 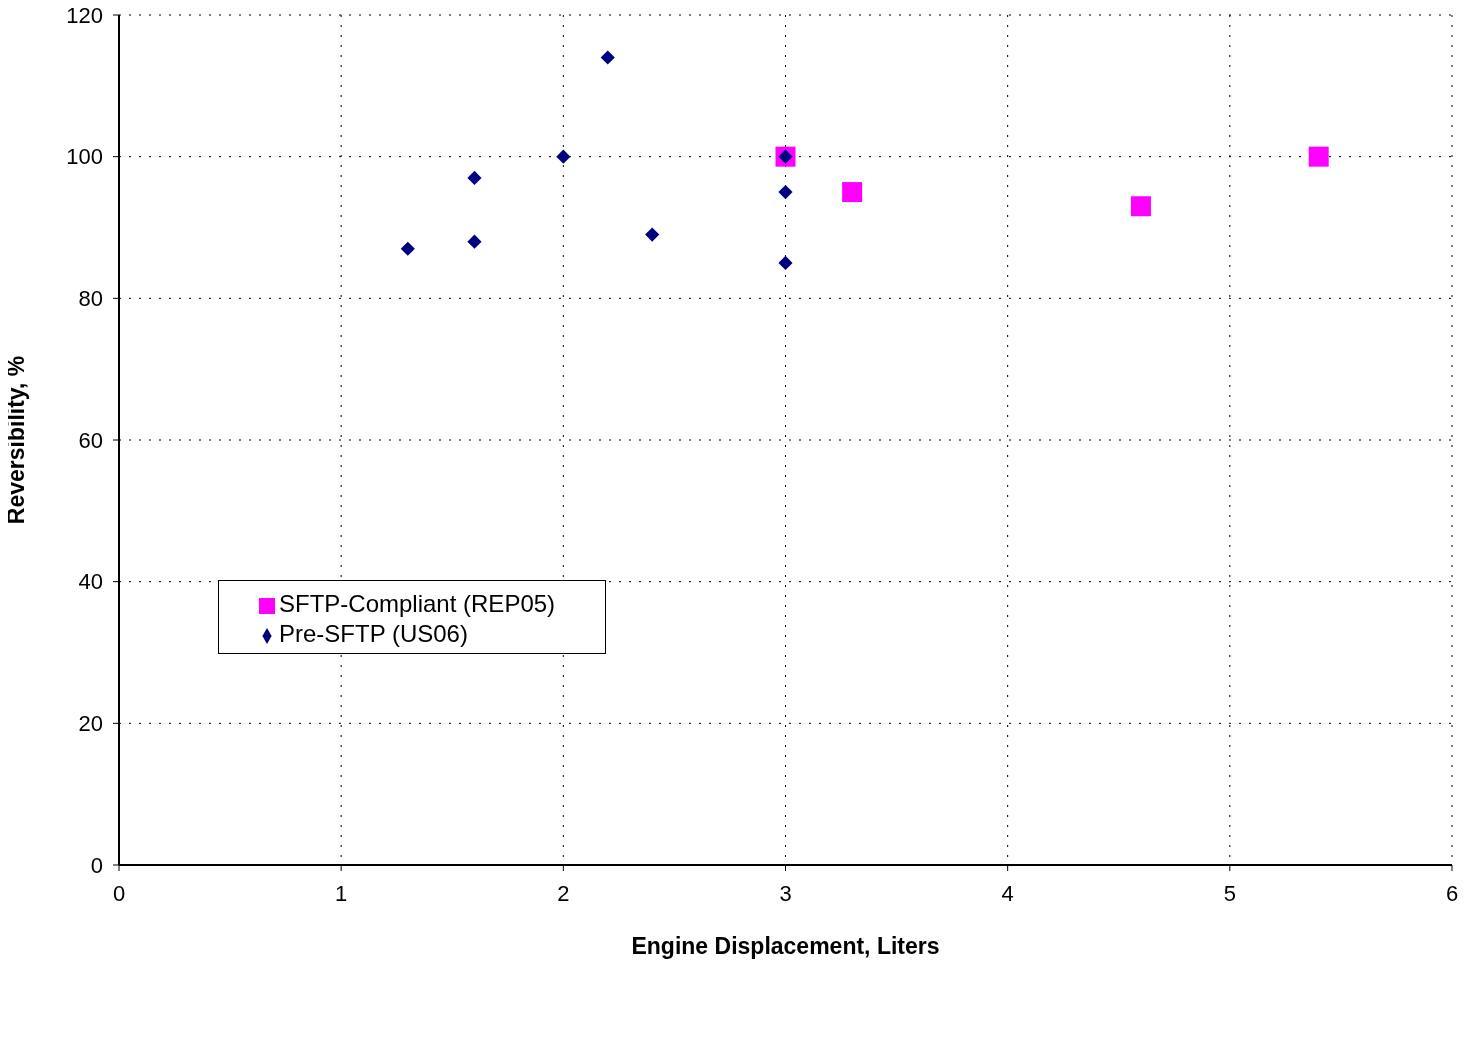 What do you see at coordinates (785, 893) in the screenshot?
I see `x-tick-label: 3` at bounding box center [785, 893].